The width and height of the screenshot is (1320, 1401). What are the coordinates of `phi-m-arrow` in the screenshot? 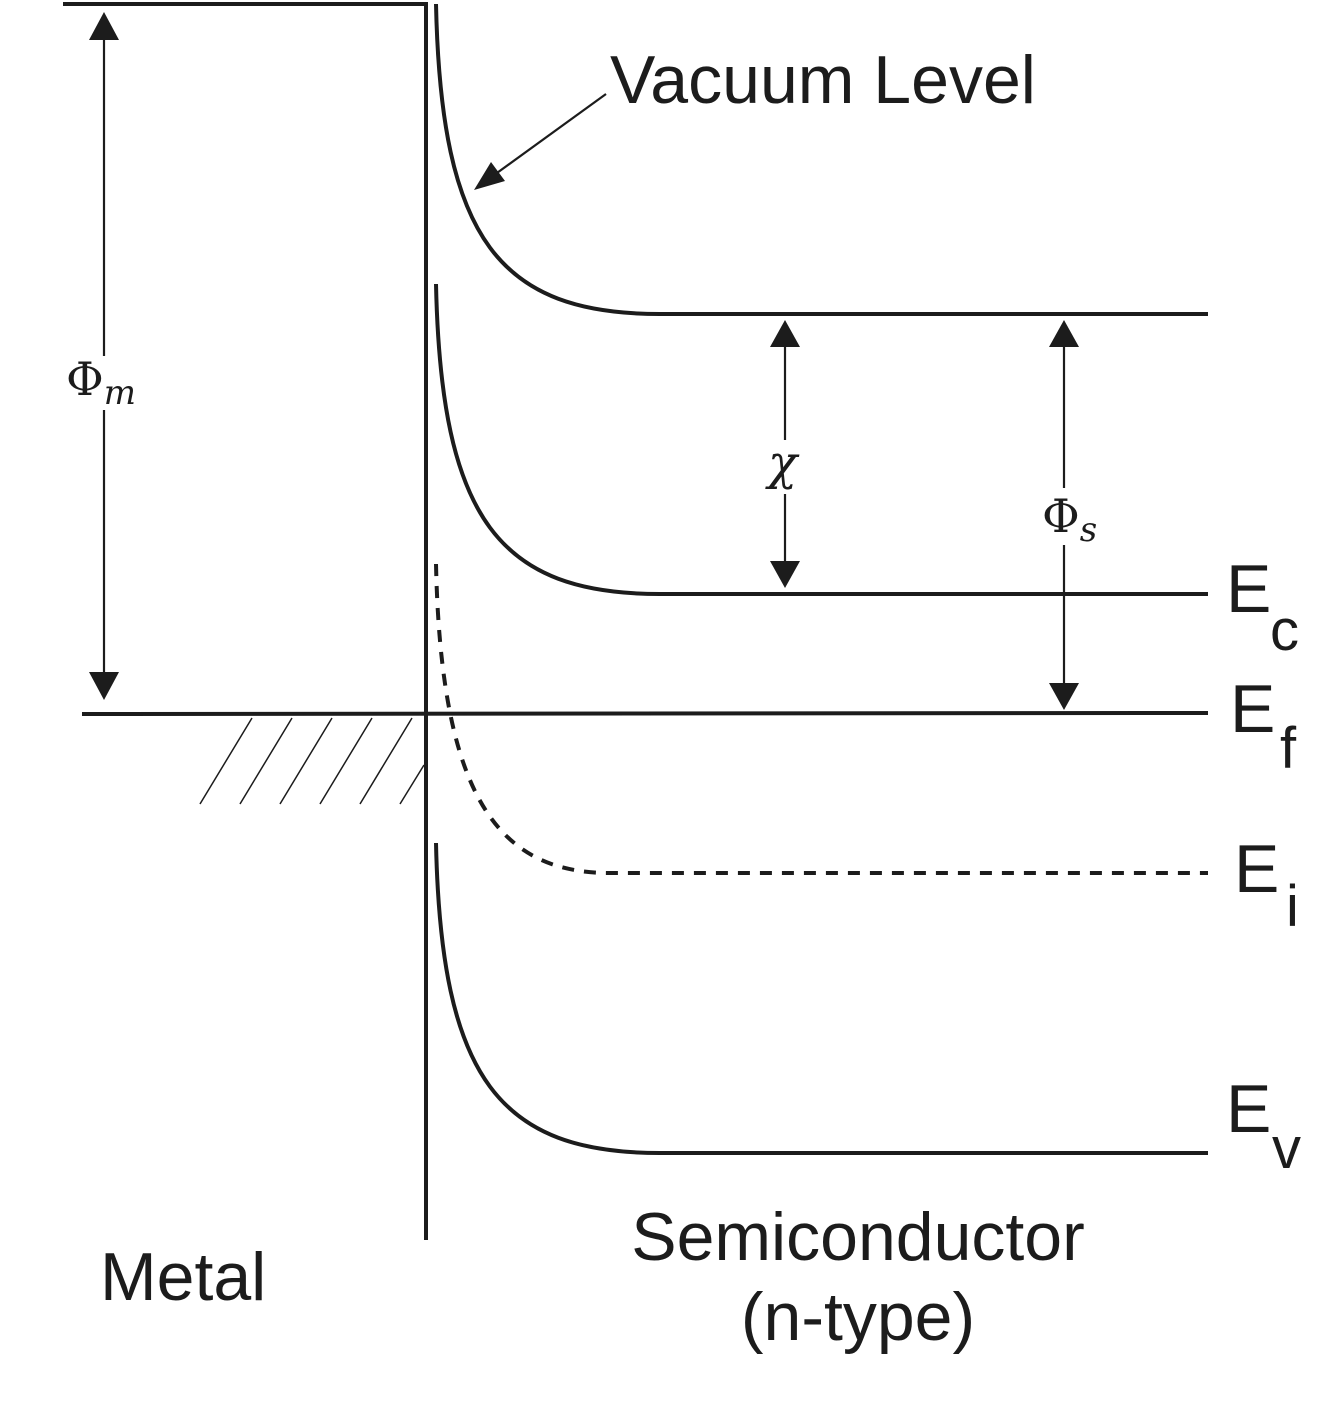 It's located at (104, 356).